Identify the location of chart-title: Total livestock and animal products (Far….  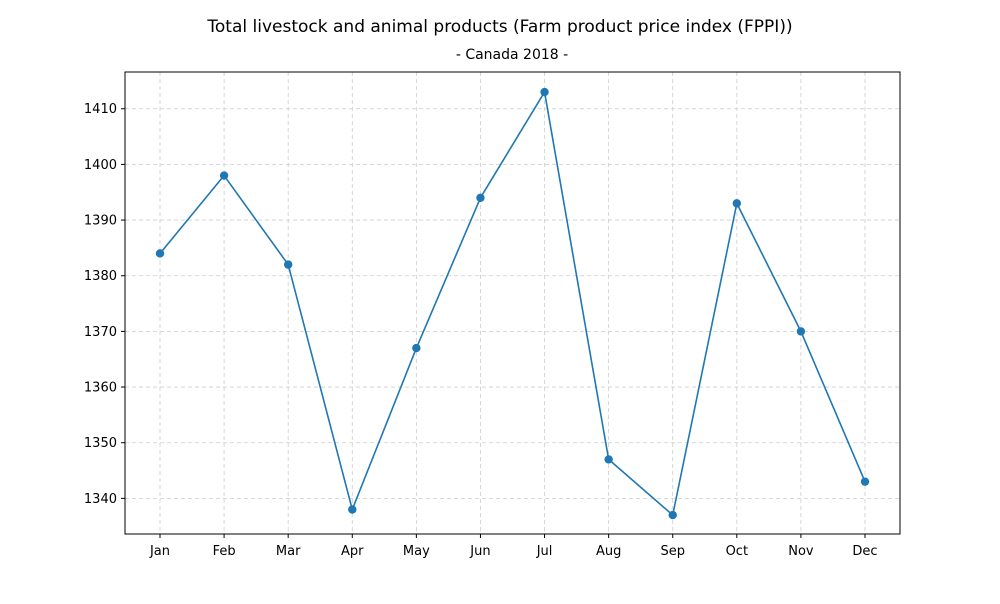
(499, 27).